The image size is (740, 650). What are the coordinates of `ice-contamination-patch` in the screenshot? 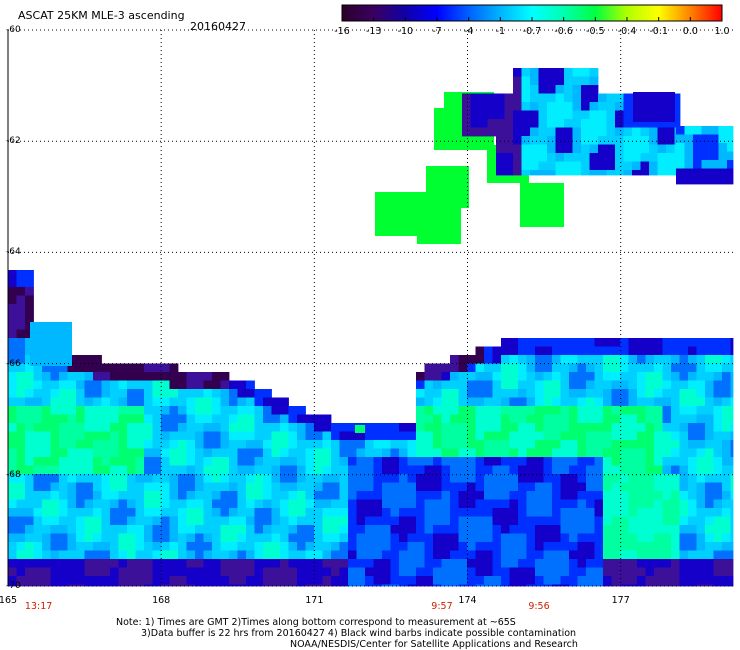 It's located at (439, 226).